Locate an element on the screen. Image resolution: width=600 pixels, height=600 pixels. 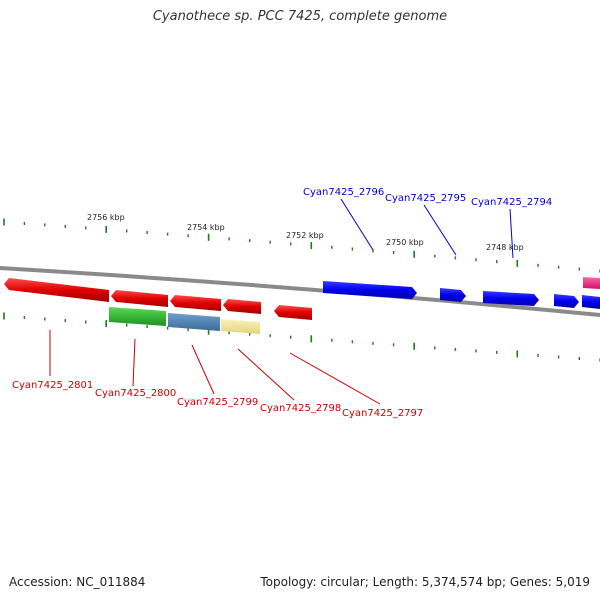
scale-label-2750: 2750 kbp is located at coordinates (405, 242).